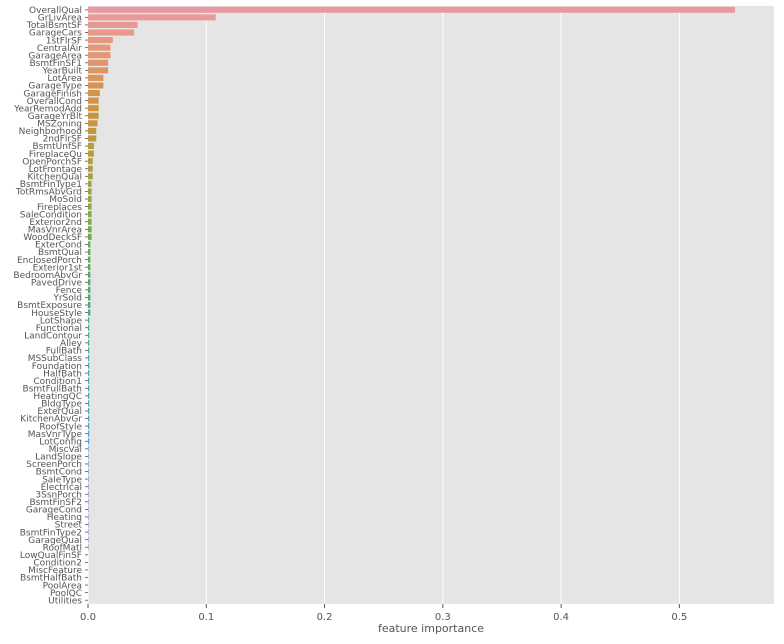 This screenshot has width=784, height=644. Describe the element at coordinates (64, 352) in the screenshot. I see `y-tick-label: FullBath` at that location.